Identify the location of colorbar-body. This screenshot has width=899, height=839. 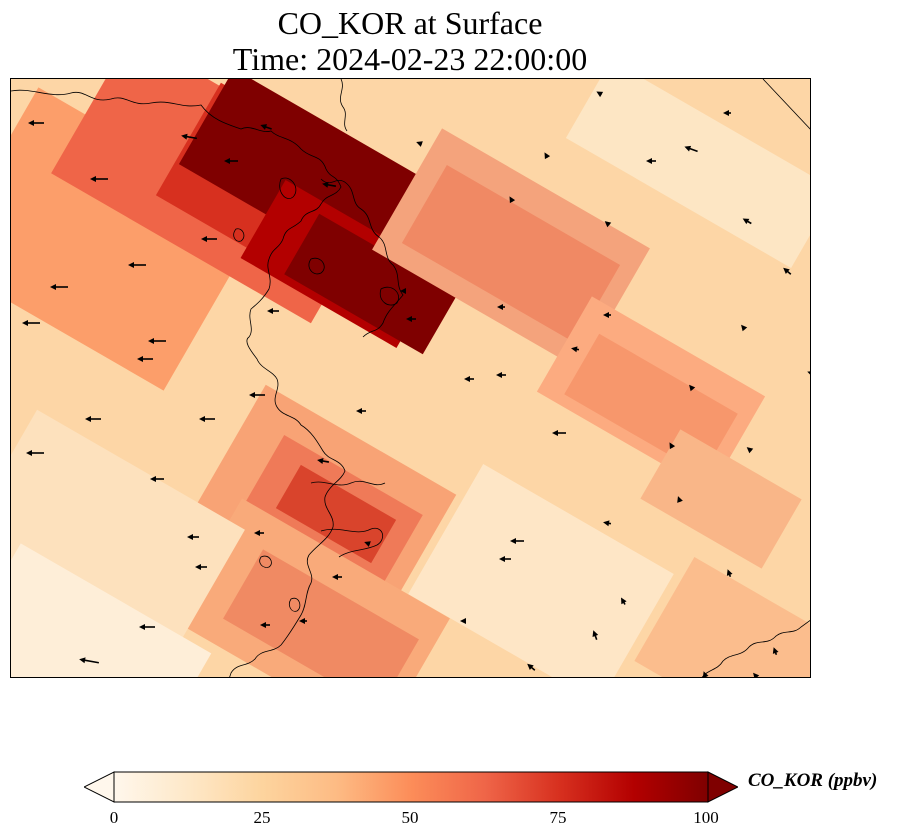
(411, 787).